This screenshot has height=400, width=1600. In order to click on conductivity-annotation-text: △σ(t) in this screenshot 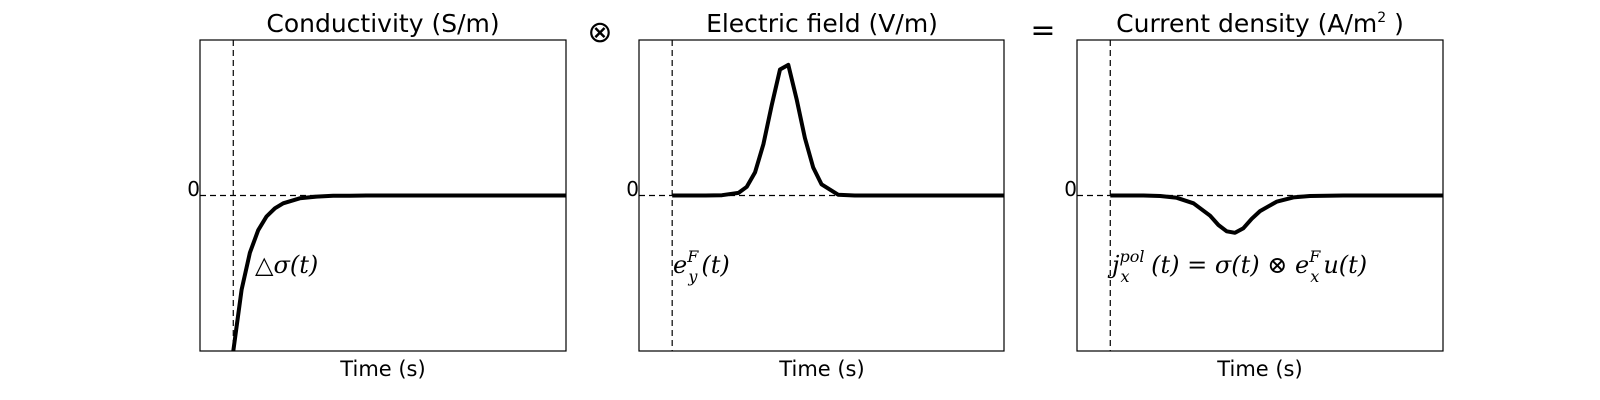, I will do `click(286, 265)`.